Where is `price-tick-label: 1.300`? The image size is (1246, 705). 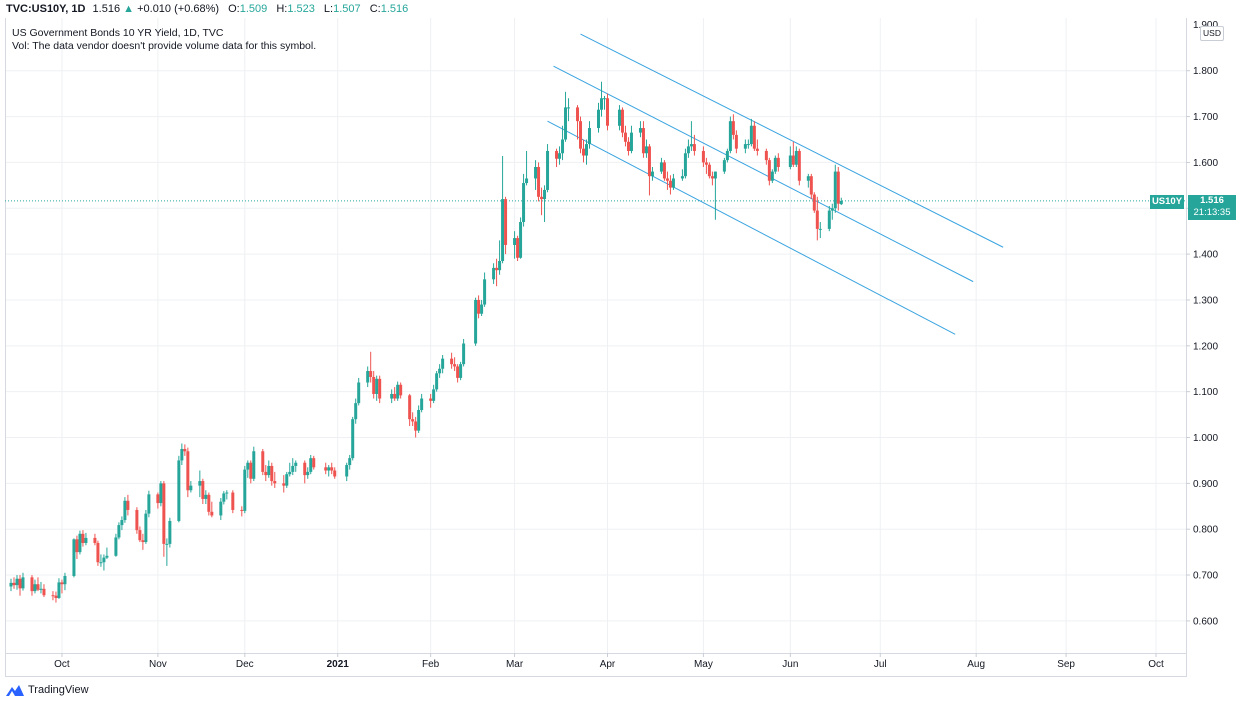
price-tick-label: 1.300 is located at coordinates (1205, 300).